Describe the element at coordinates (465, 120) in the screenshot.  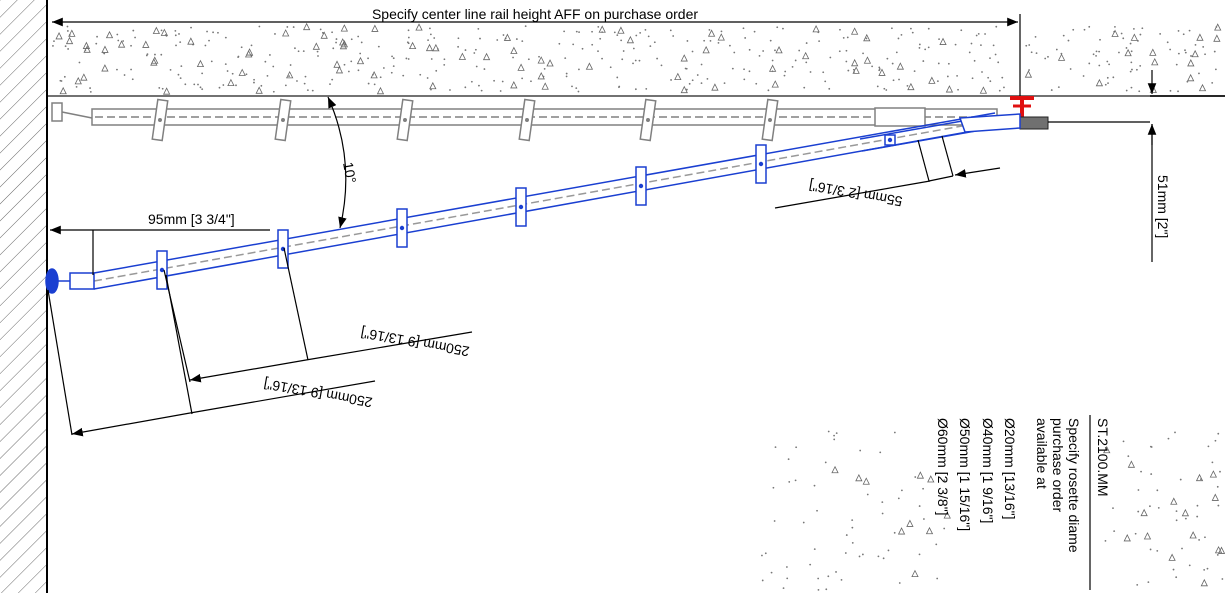
I see `gray-rail-brackets` at that location.